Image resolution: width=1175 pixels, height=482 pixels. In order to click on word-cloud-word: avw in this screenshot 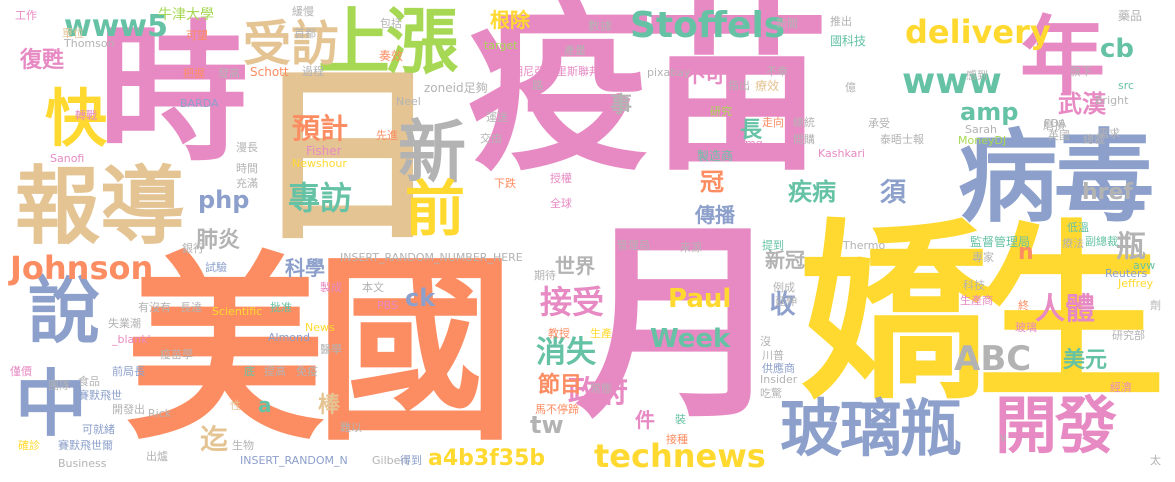, I will do `click(1144, 265)`.